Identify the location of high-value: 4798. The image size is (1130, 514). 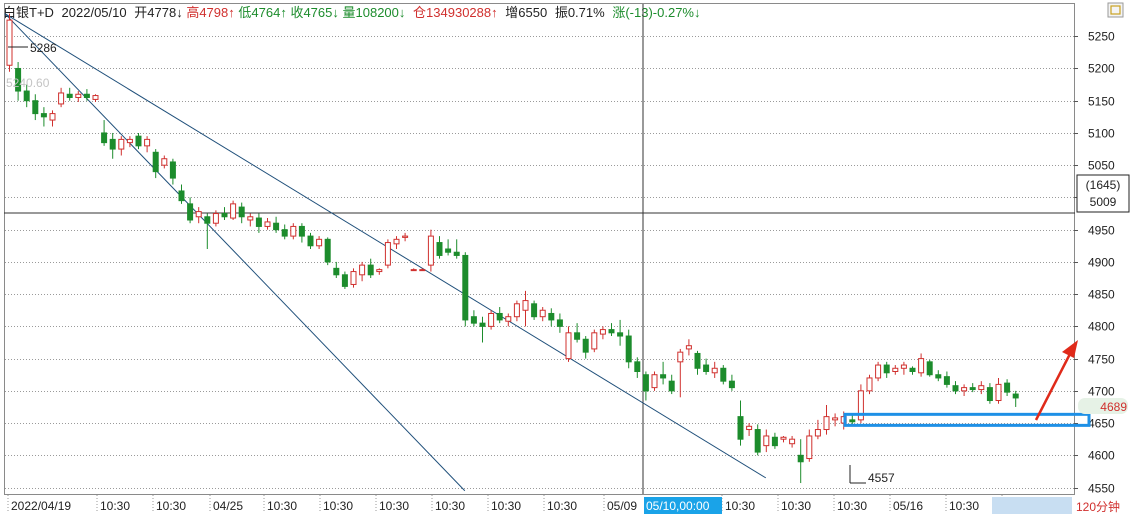
(213, 12).